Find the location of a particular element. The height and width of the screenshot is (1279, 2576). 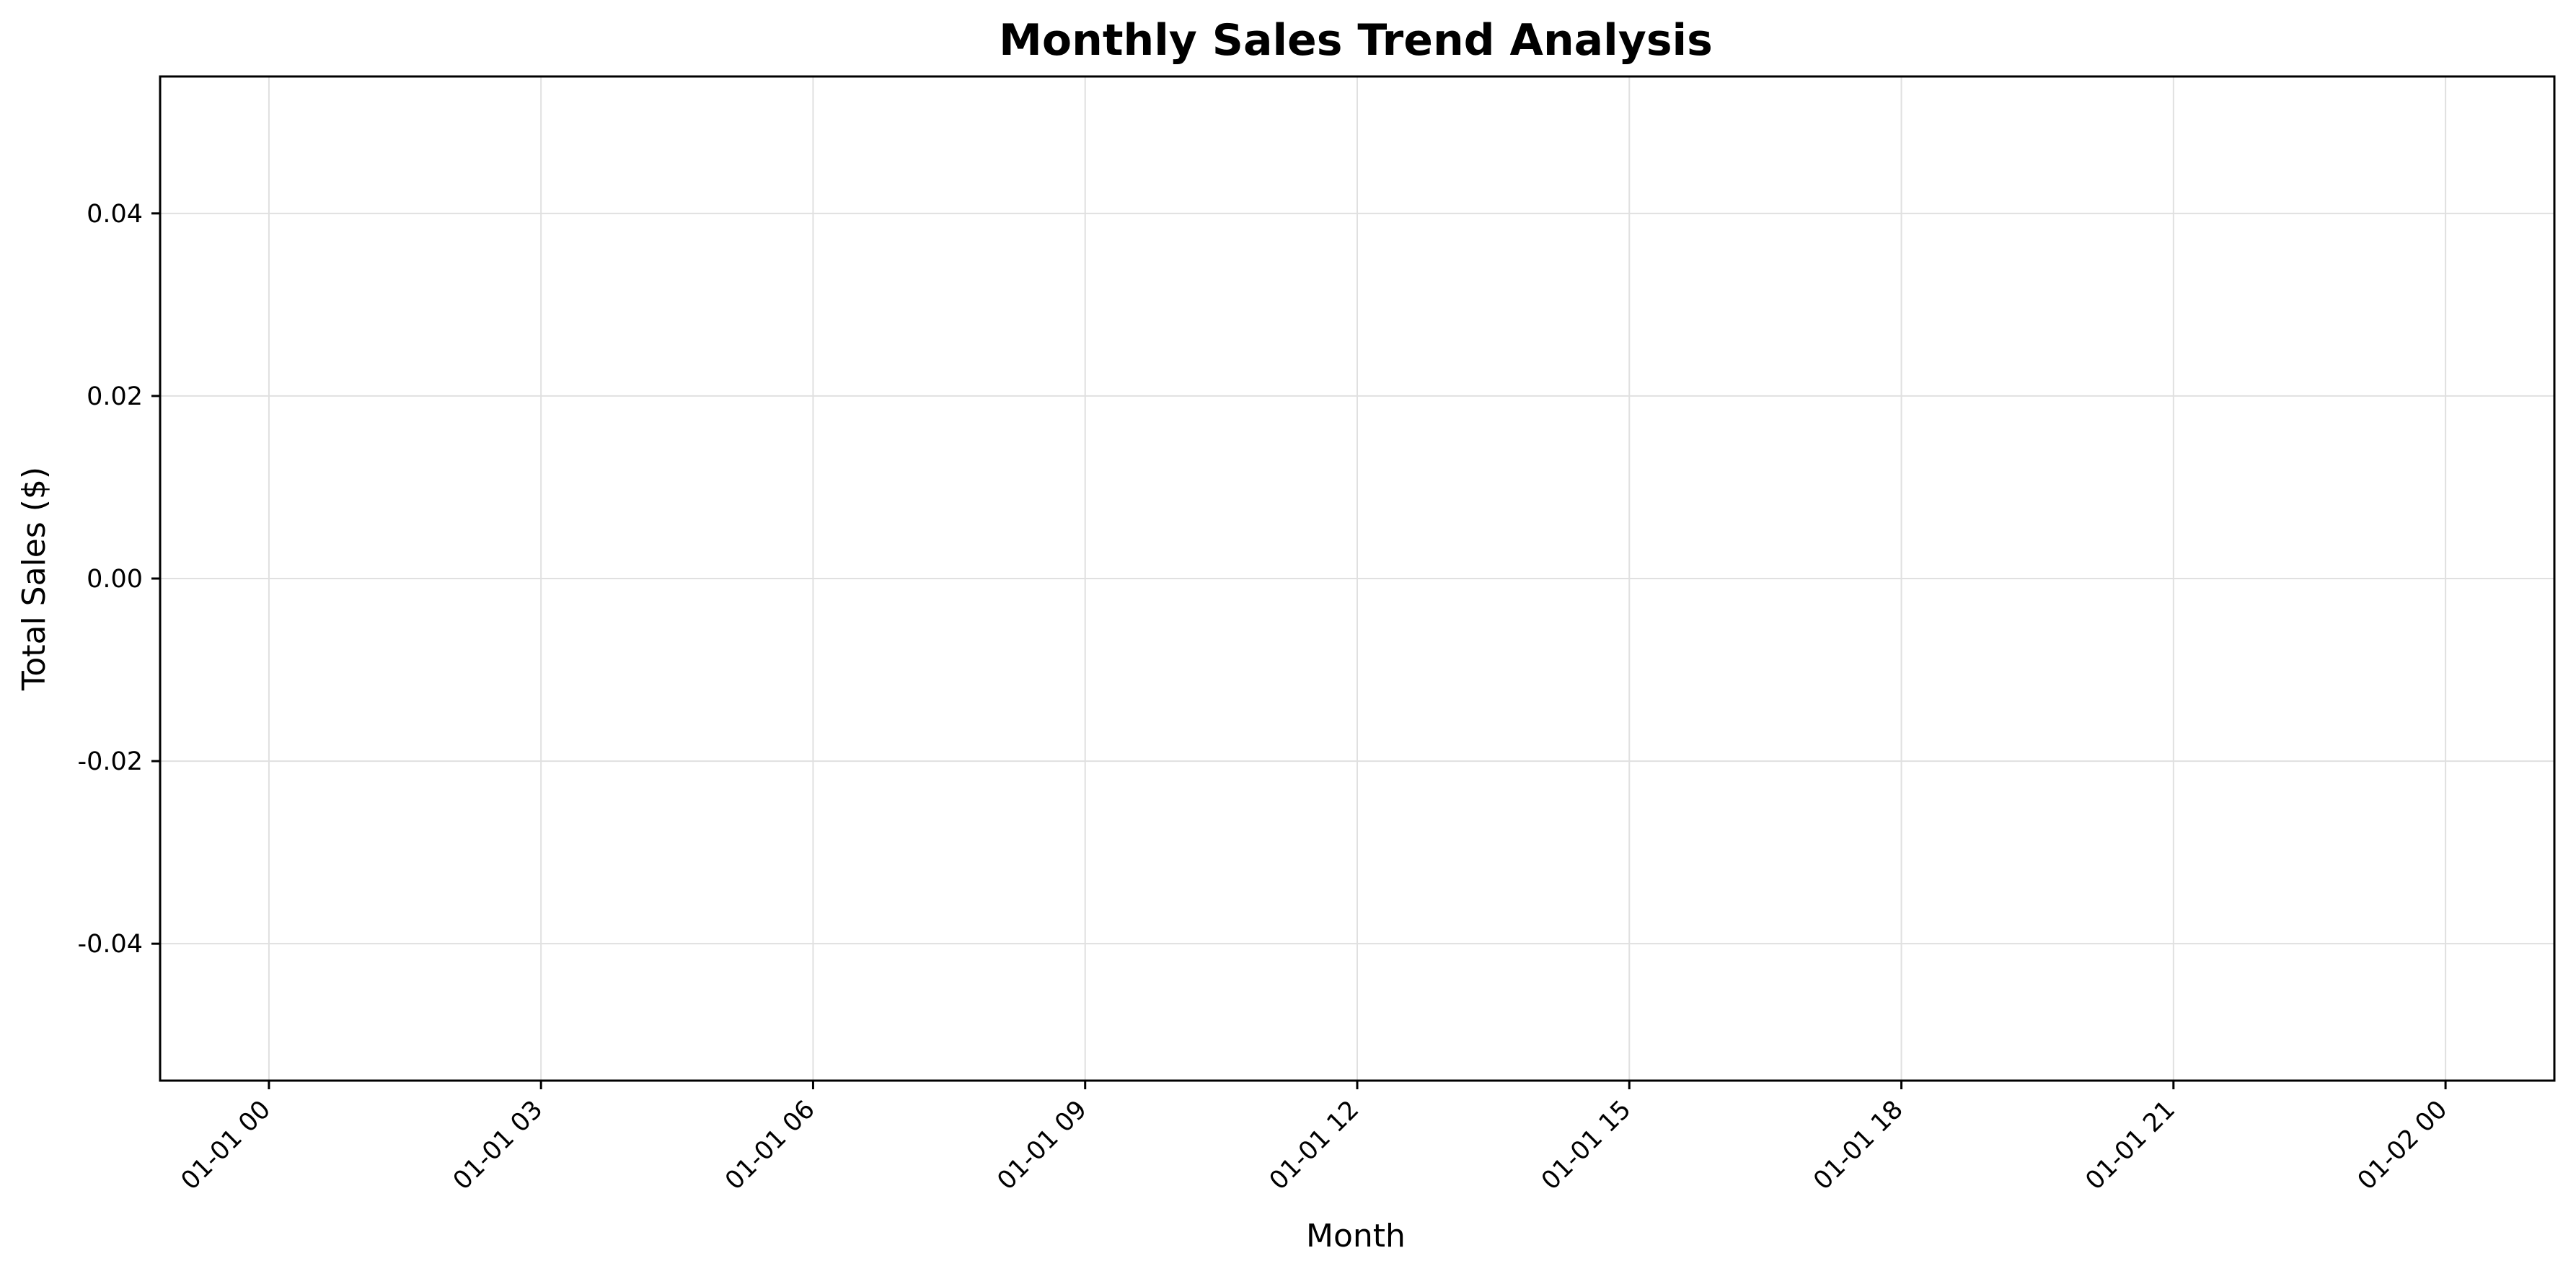

y-tick-label: 0.04 is located at coordinates (115, 215).